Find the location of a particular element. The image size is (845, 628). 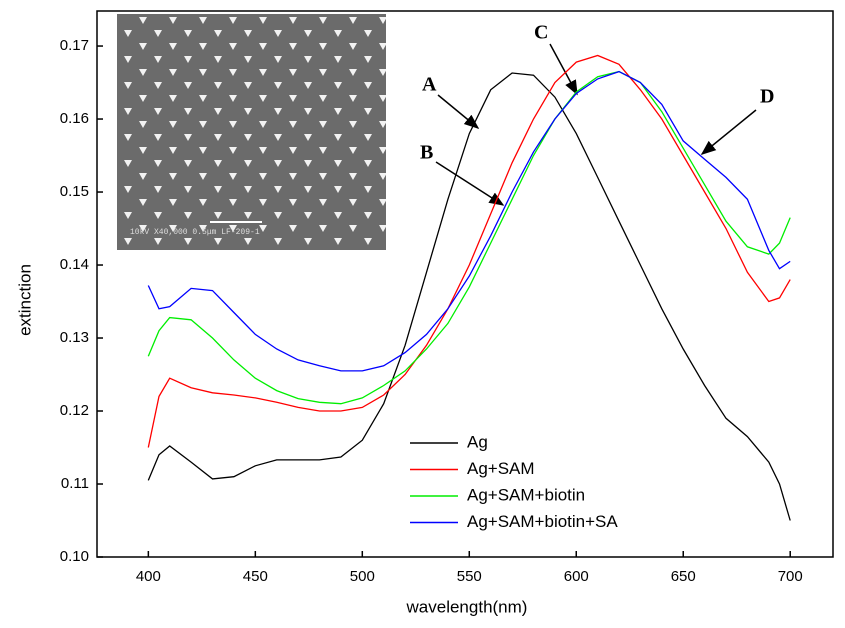

annotation: D is located at coordinates (767, 97).